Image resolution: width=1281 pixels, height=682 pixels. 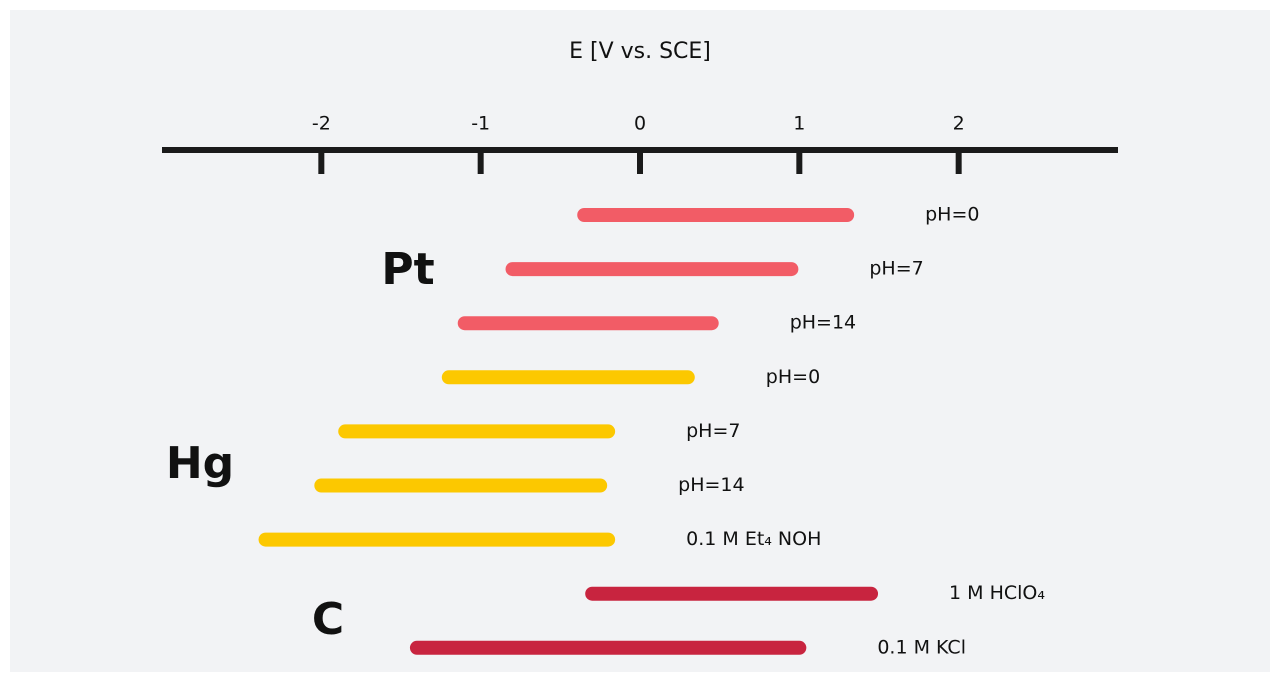 I want to click on chart-title: E [V vs. SCE], so click(x=640, y=51).